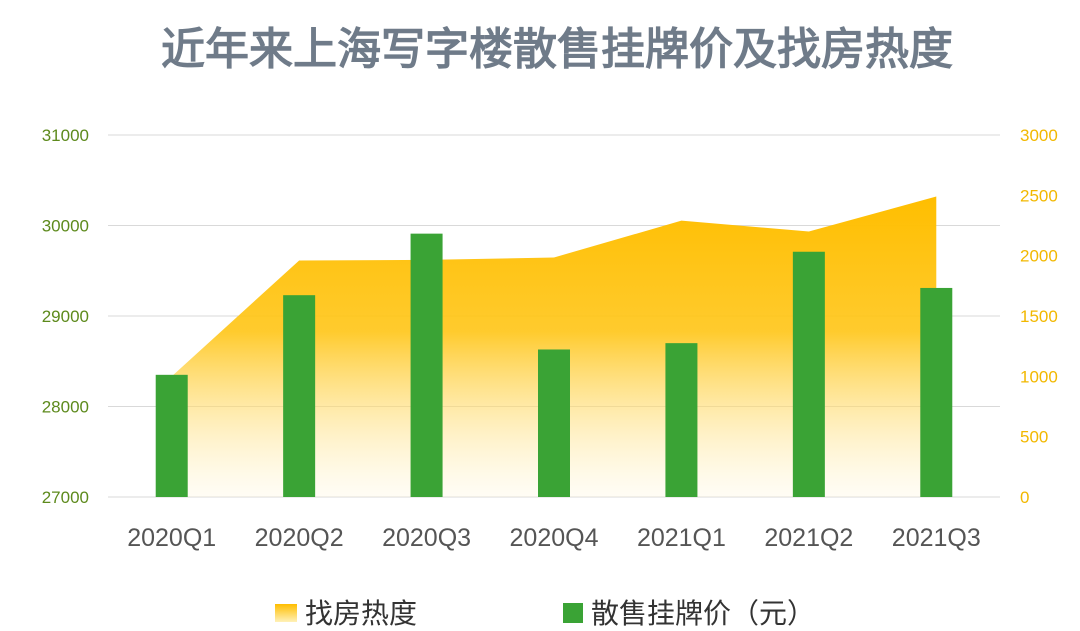 Image resolution: width=1080 pixels, height=631 pixels. I want to click on legend-label-bar: 散售挂牌价（元）, so click(703, 613).